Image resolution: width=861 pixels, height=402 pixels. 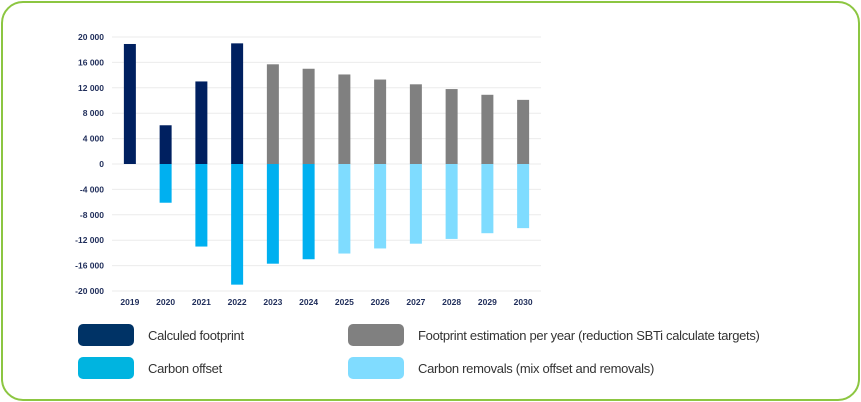 What do you see at coordinates (237, 302) in the screenshot?
I see `x-tick-label: 2022` at bounding box center [237, 302].